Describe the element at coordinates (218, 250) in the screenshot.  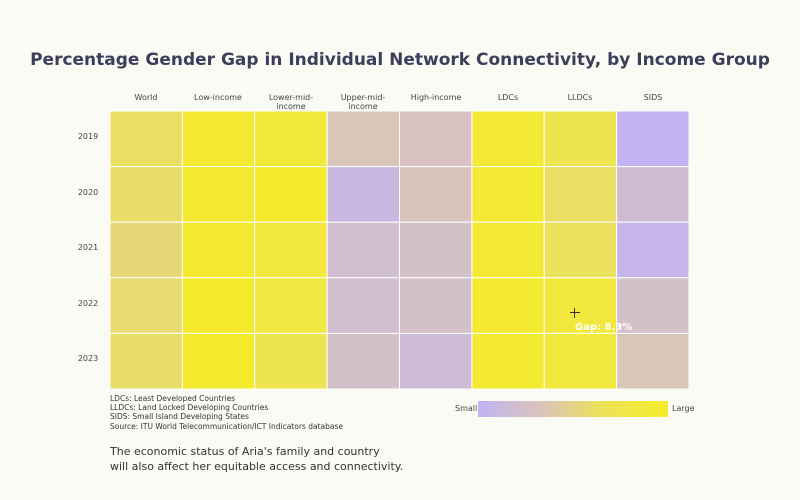
I see `heatmap-cell-2021-low-income` at that location.